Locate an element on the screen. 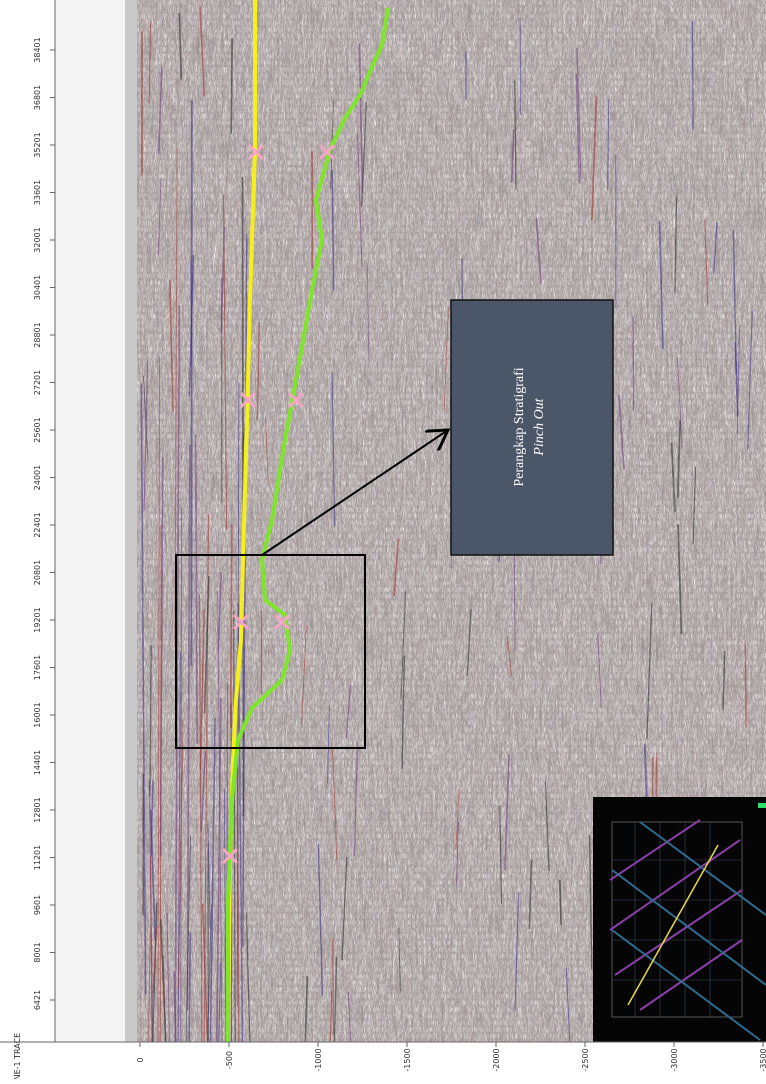 The width and height of the screenshot is (766, 1084). time-tick-label: -500 is located at coordinates (229, 1060).